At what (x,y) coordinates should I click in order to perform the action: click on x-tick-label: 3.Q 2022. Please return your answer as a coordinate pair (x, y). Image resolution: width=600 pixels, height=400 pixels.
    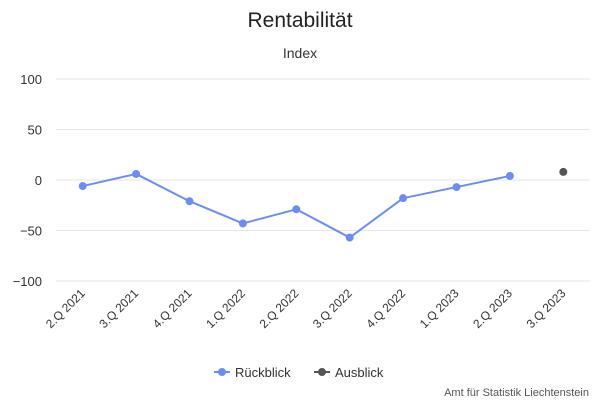
    Looking at the image, I should click on (332, 308).